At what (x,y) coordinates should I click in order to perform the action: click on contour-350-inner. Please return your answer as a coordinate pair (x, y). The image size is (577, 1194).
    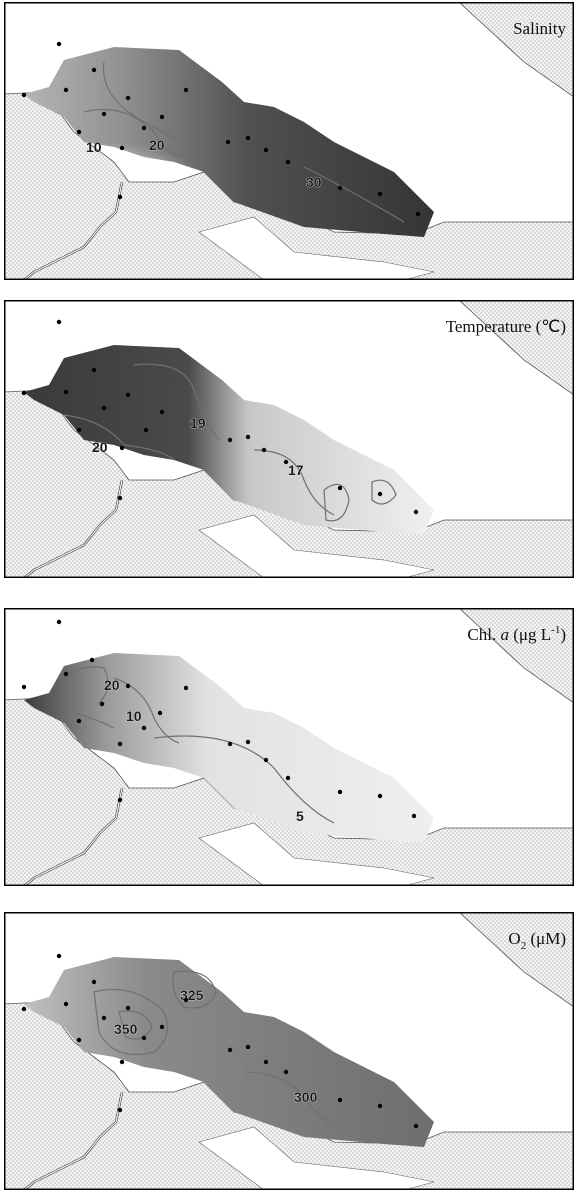
    Looking at the image, I should click on (135, 1025).